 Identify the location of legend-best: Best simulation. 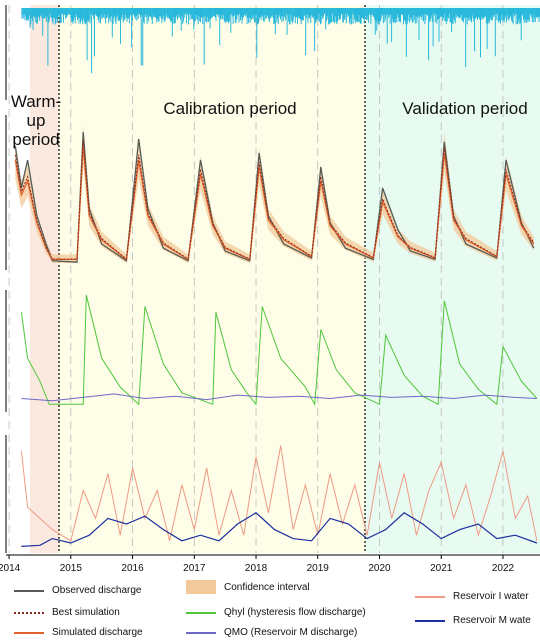
(67, 612).